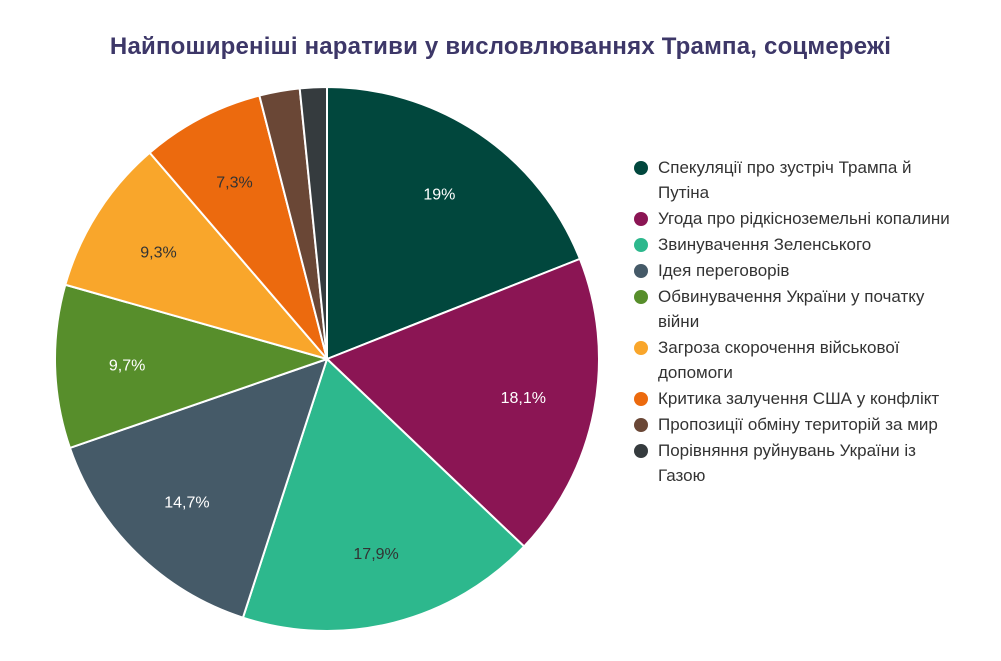 The height and width of the screenshot is (661, 1001). Describe the element at coordinates (779, 360) in the screenshot. I see `legend-label-5: Загроза скорочення військової допомоги` at that location.